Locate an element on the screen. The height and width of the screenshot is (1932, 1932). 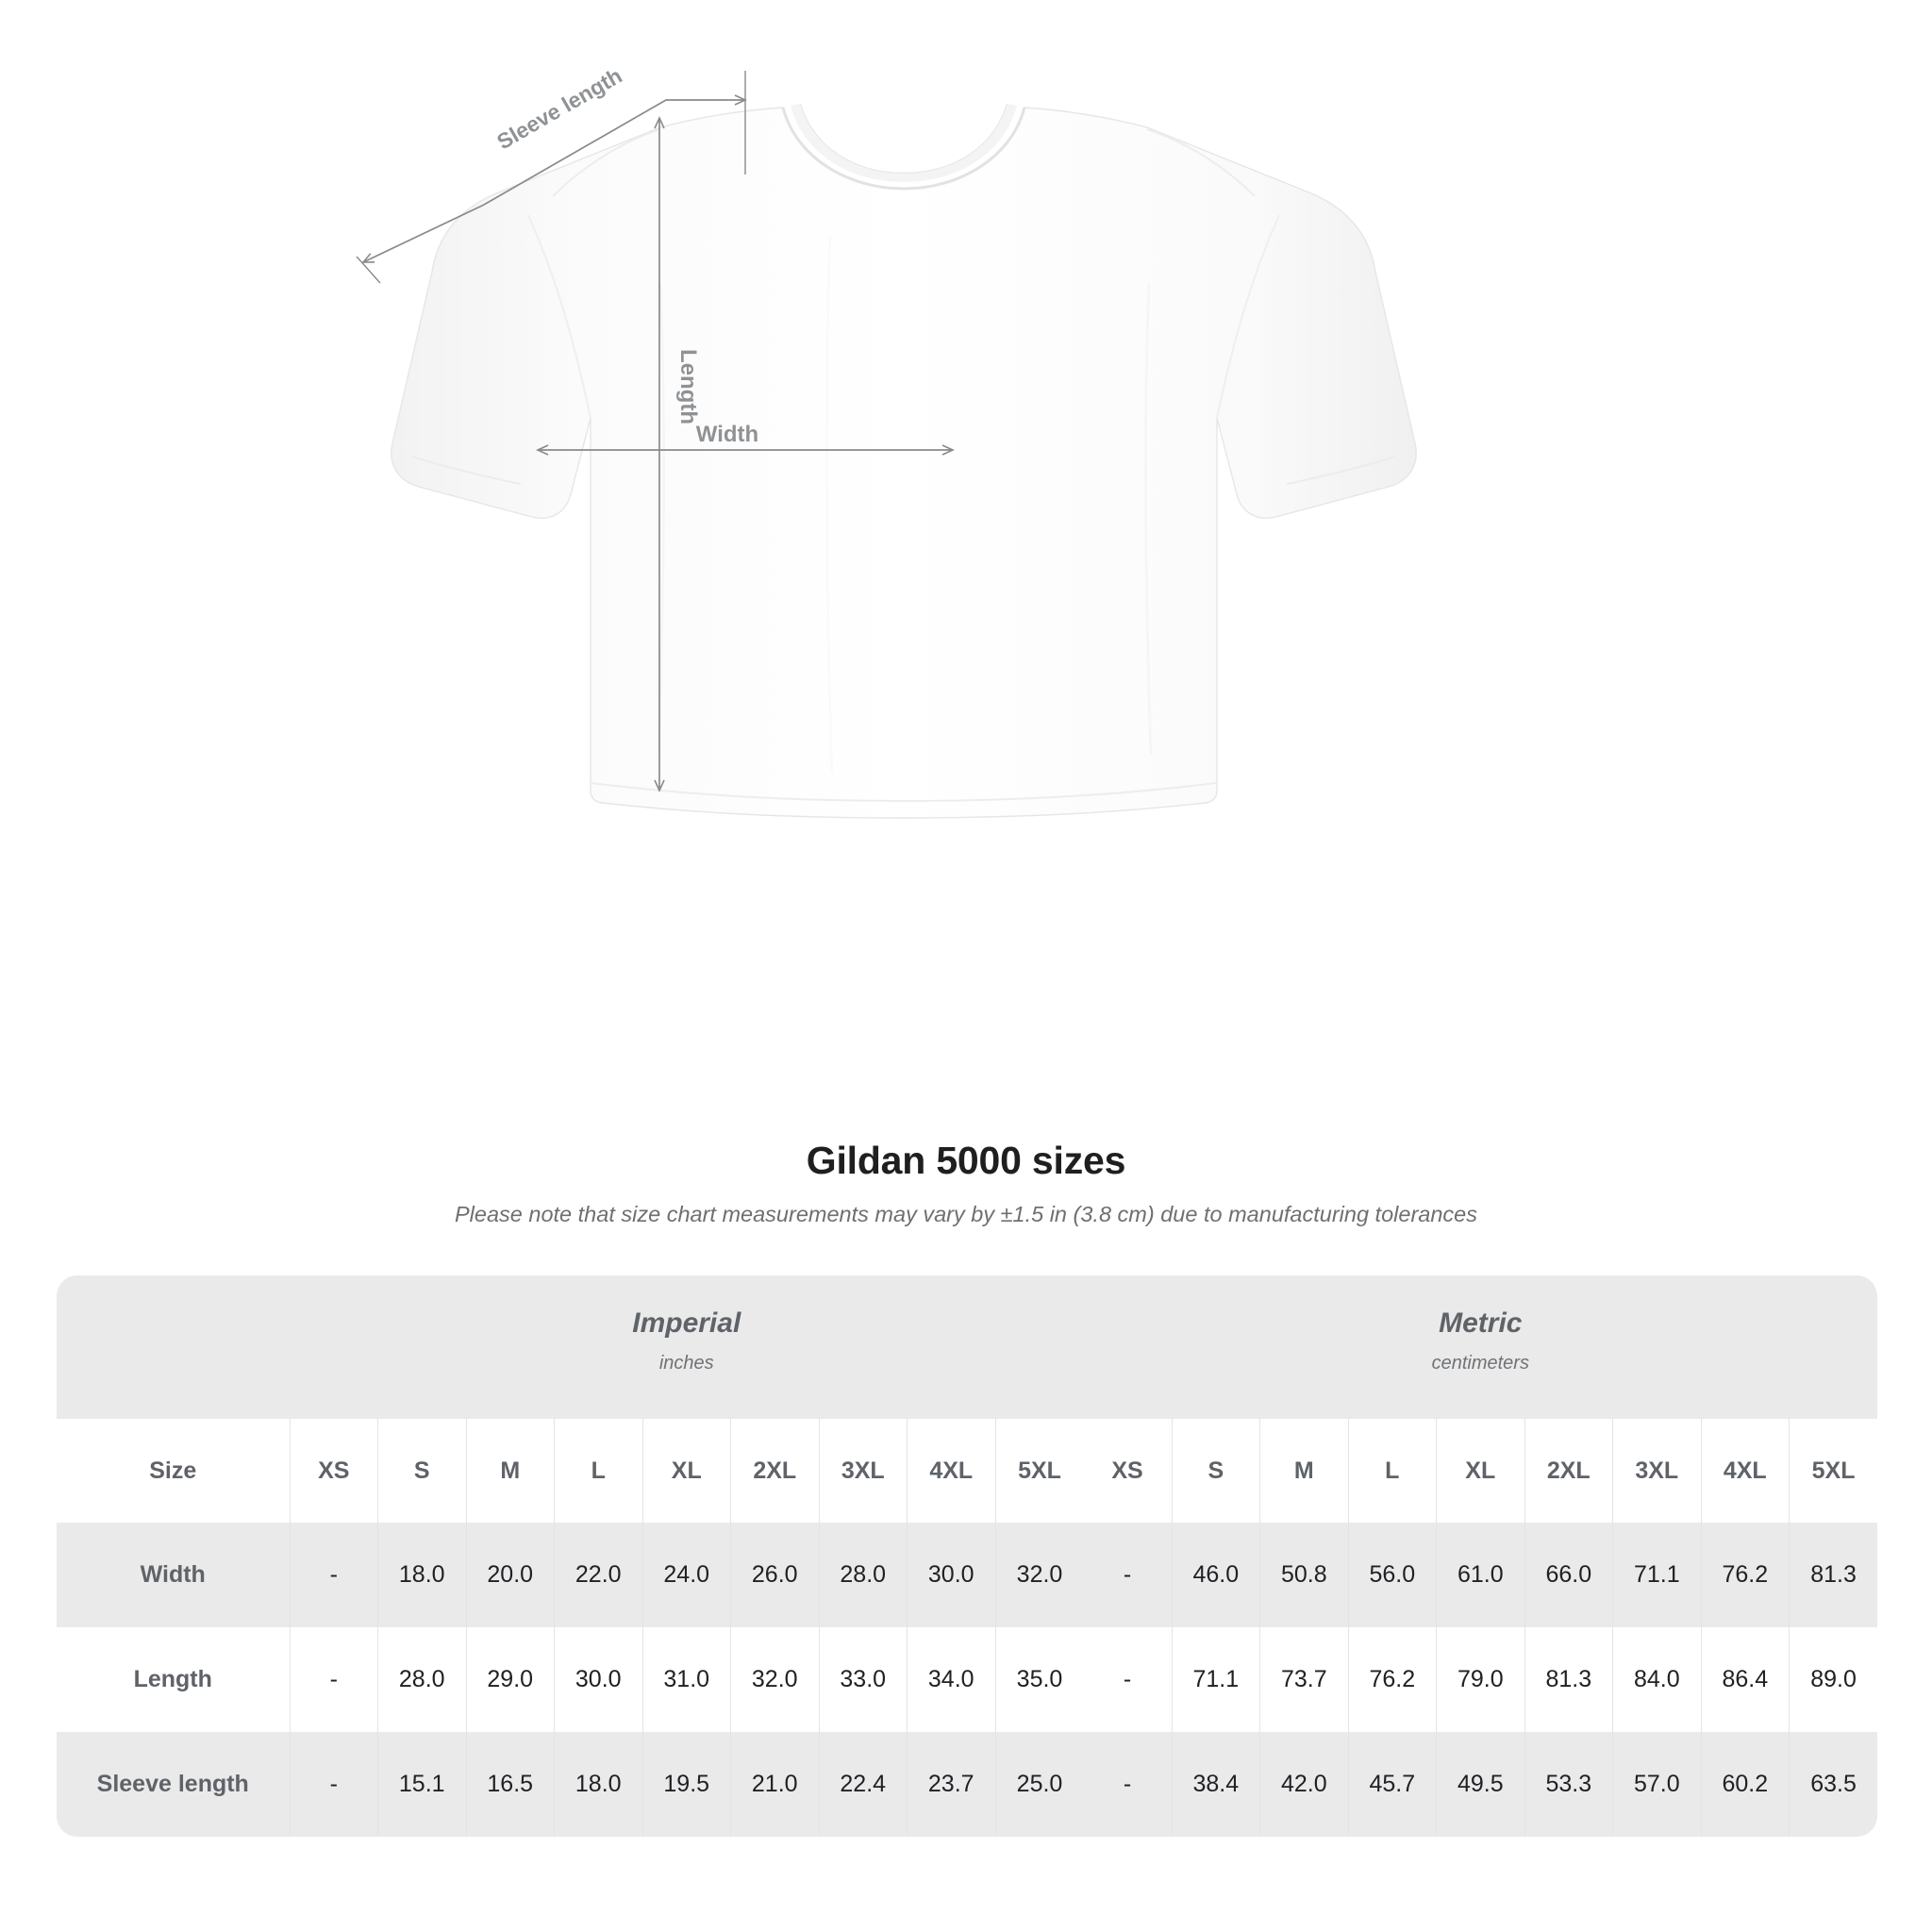
cell-width-xl-imperial: 24.0 is located at coordinates (686, 1575).